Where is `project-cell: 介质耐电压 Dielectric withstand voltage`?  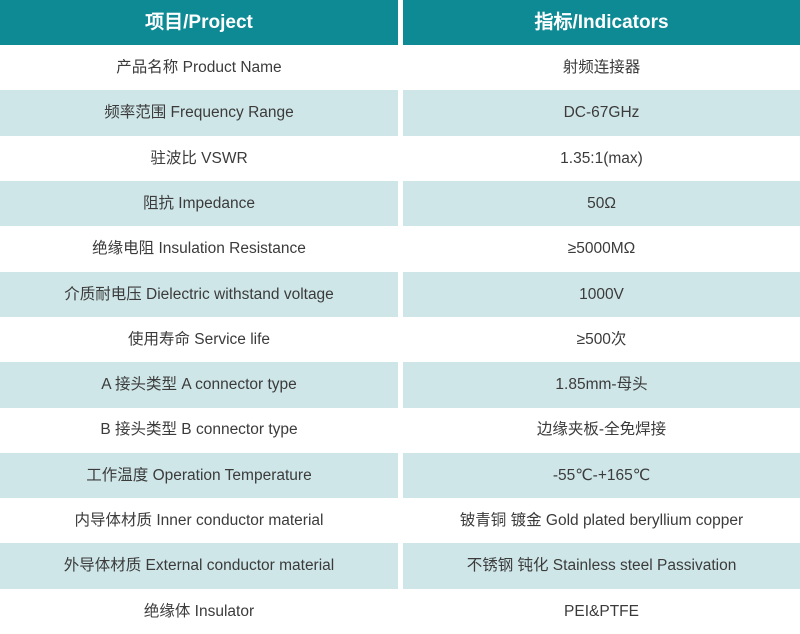
project-cell: 介质耐电压 Dielectric withstand voltage is located at coordinates (199, 294).